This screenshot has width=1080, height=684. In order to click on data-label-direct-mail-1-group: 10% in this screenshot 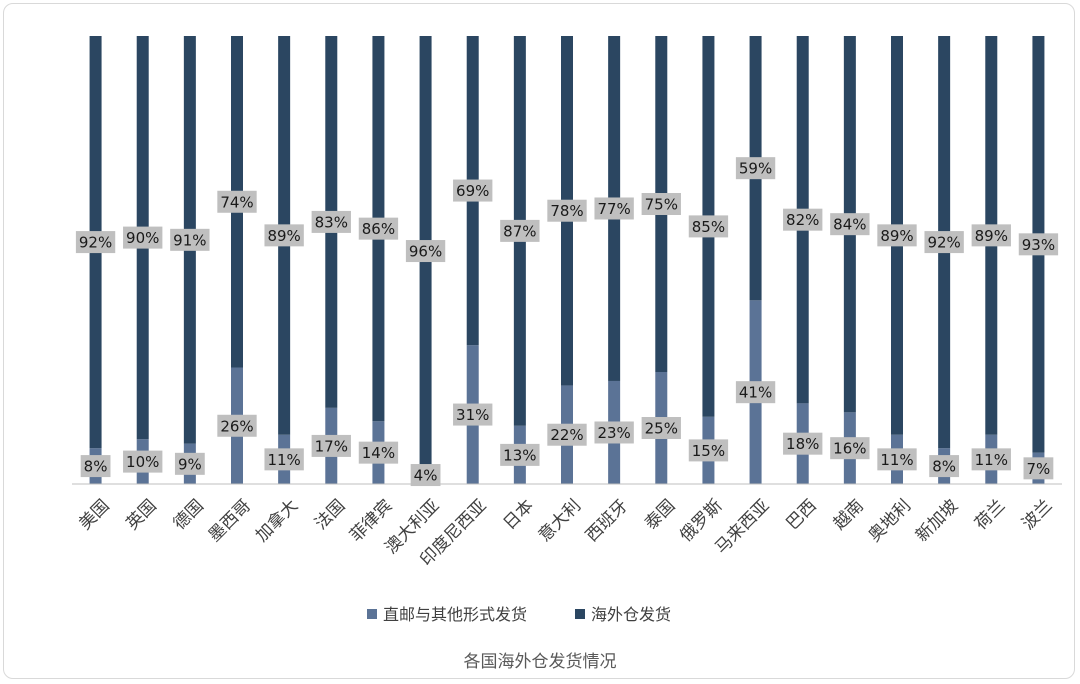, I will do `click(143, 461)`.